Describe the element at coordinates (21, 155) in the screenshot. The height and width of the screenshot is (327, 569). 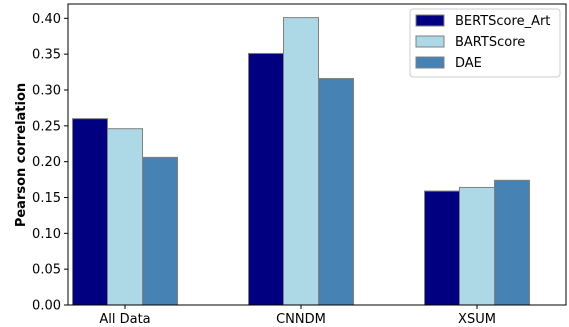
I see `y-axis-title: Pearson correlation` at that location.